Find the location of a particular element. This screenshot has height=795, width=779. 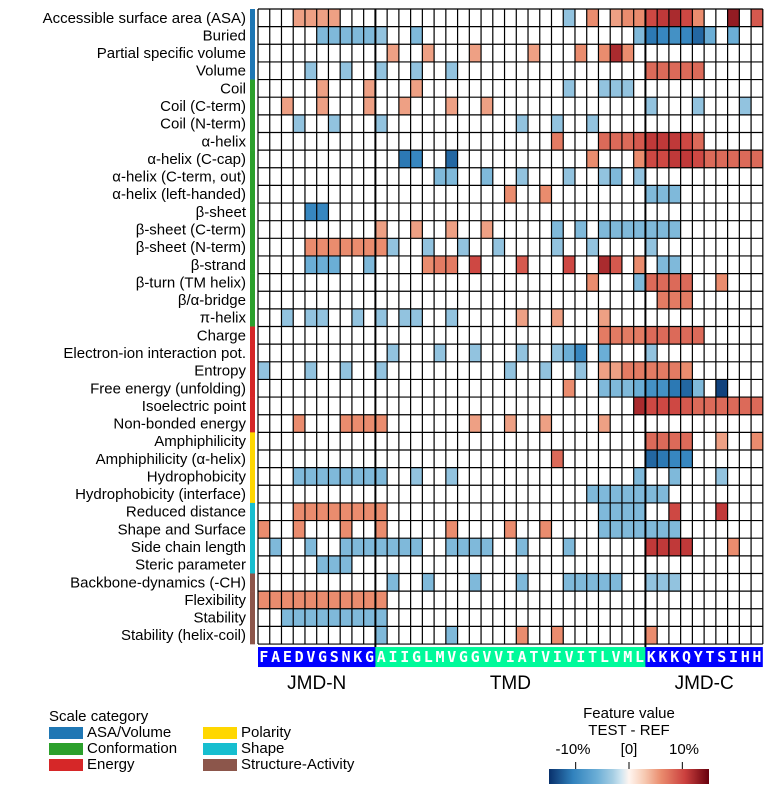

jmd-n-sequence-bar is located at coordinates (317, 657).